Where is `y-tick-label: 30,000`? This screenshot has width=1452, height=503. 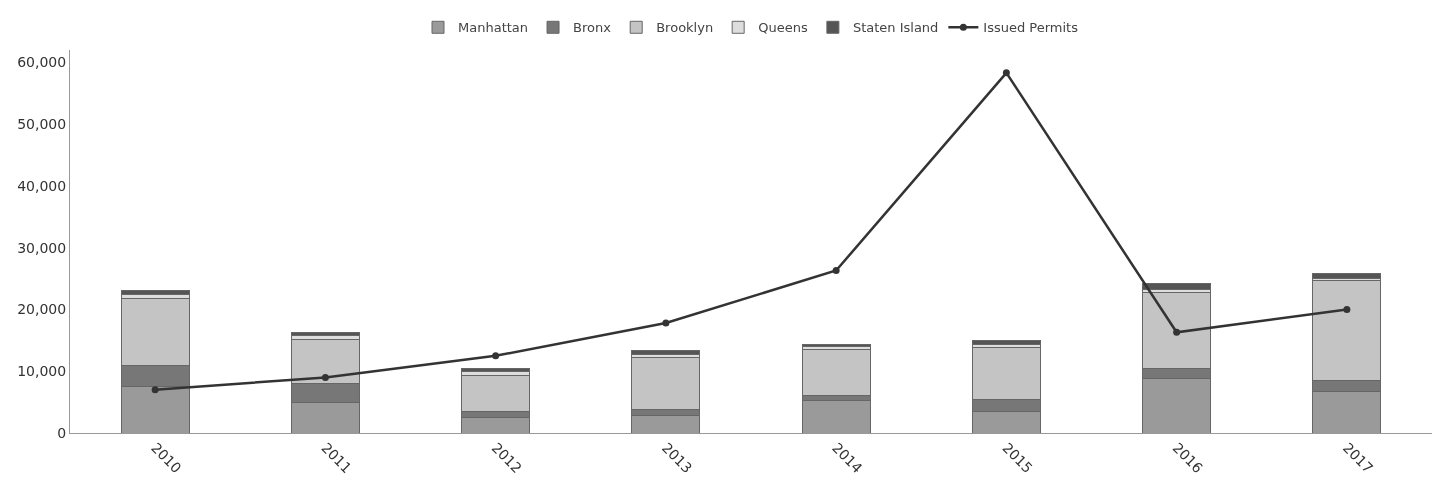
y-tick-label: 30,000 is located at coordinates (42, 247).